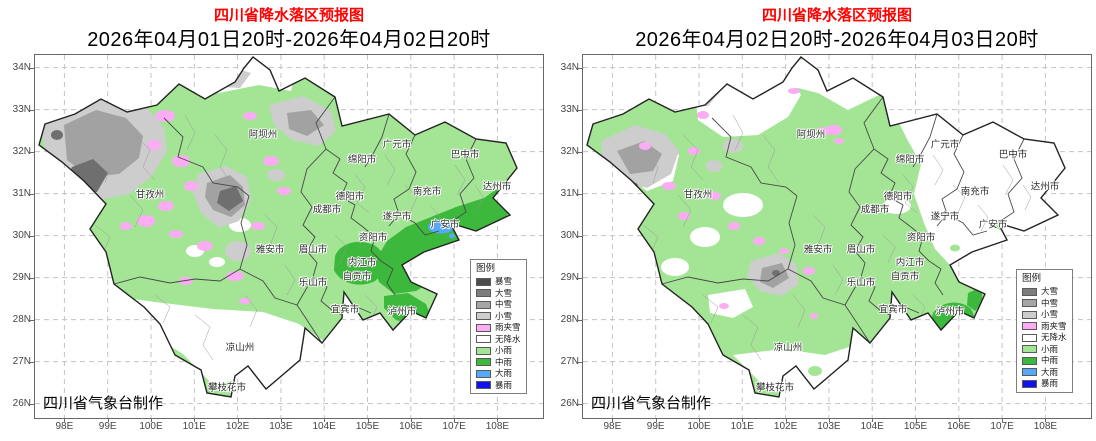 This screenshot has width=1096, height=441. Describe the element at coordinates (504, 361) in the screenshot. I see `legend-item-label: 中雨` at that location.